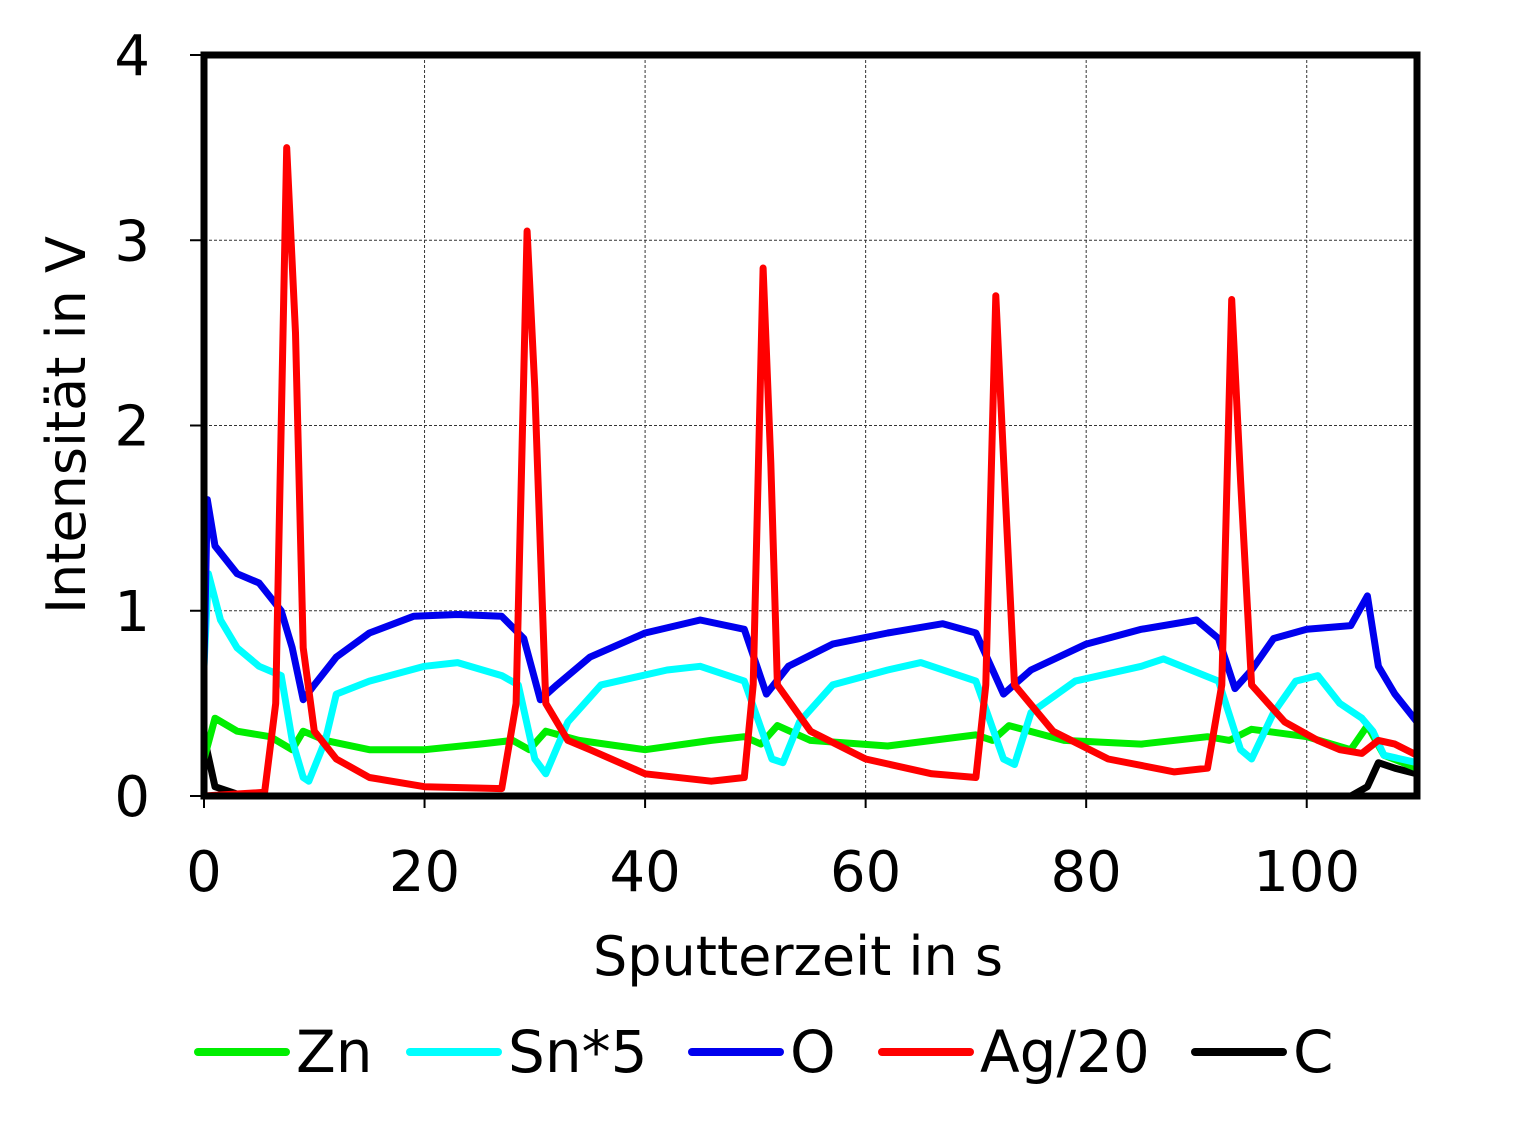  I want to click on y-tick-label: 4, so click(132, 56).